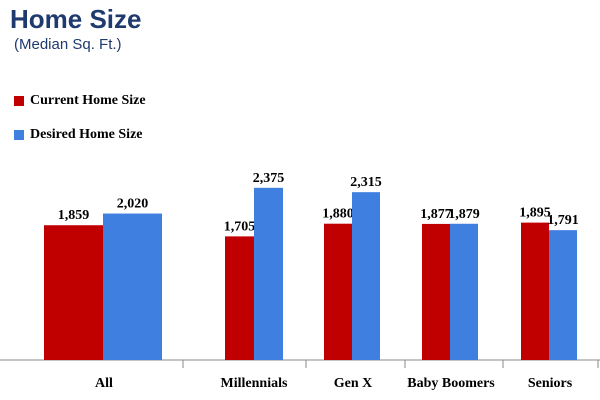  What do you see at coordinates (535, 291) in the screenshot?
I see `bar-current-seniors` at bounding box center [535, 291].